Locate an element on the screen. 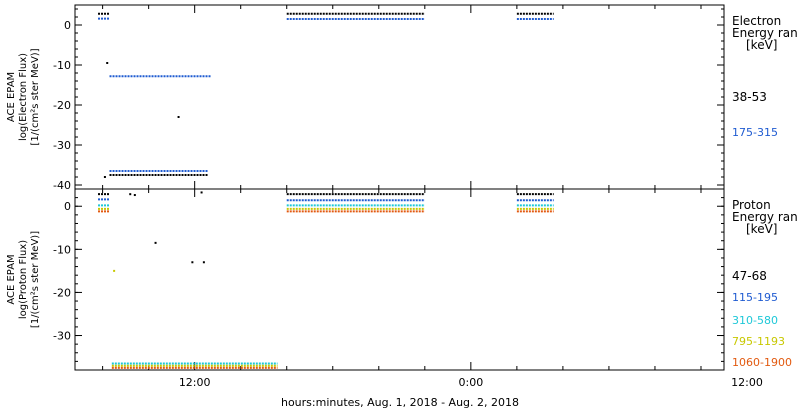 The width and height of the screenshot is (800, 410). y-axis-label: log(Proton Flux) is located at coordinates (23, 279).